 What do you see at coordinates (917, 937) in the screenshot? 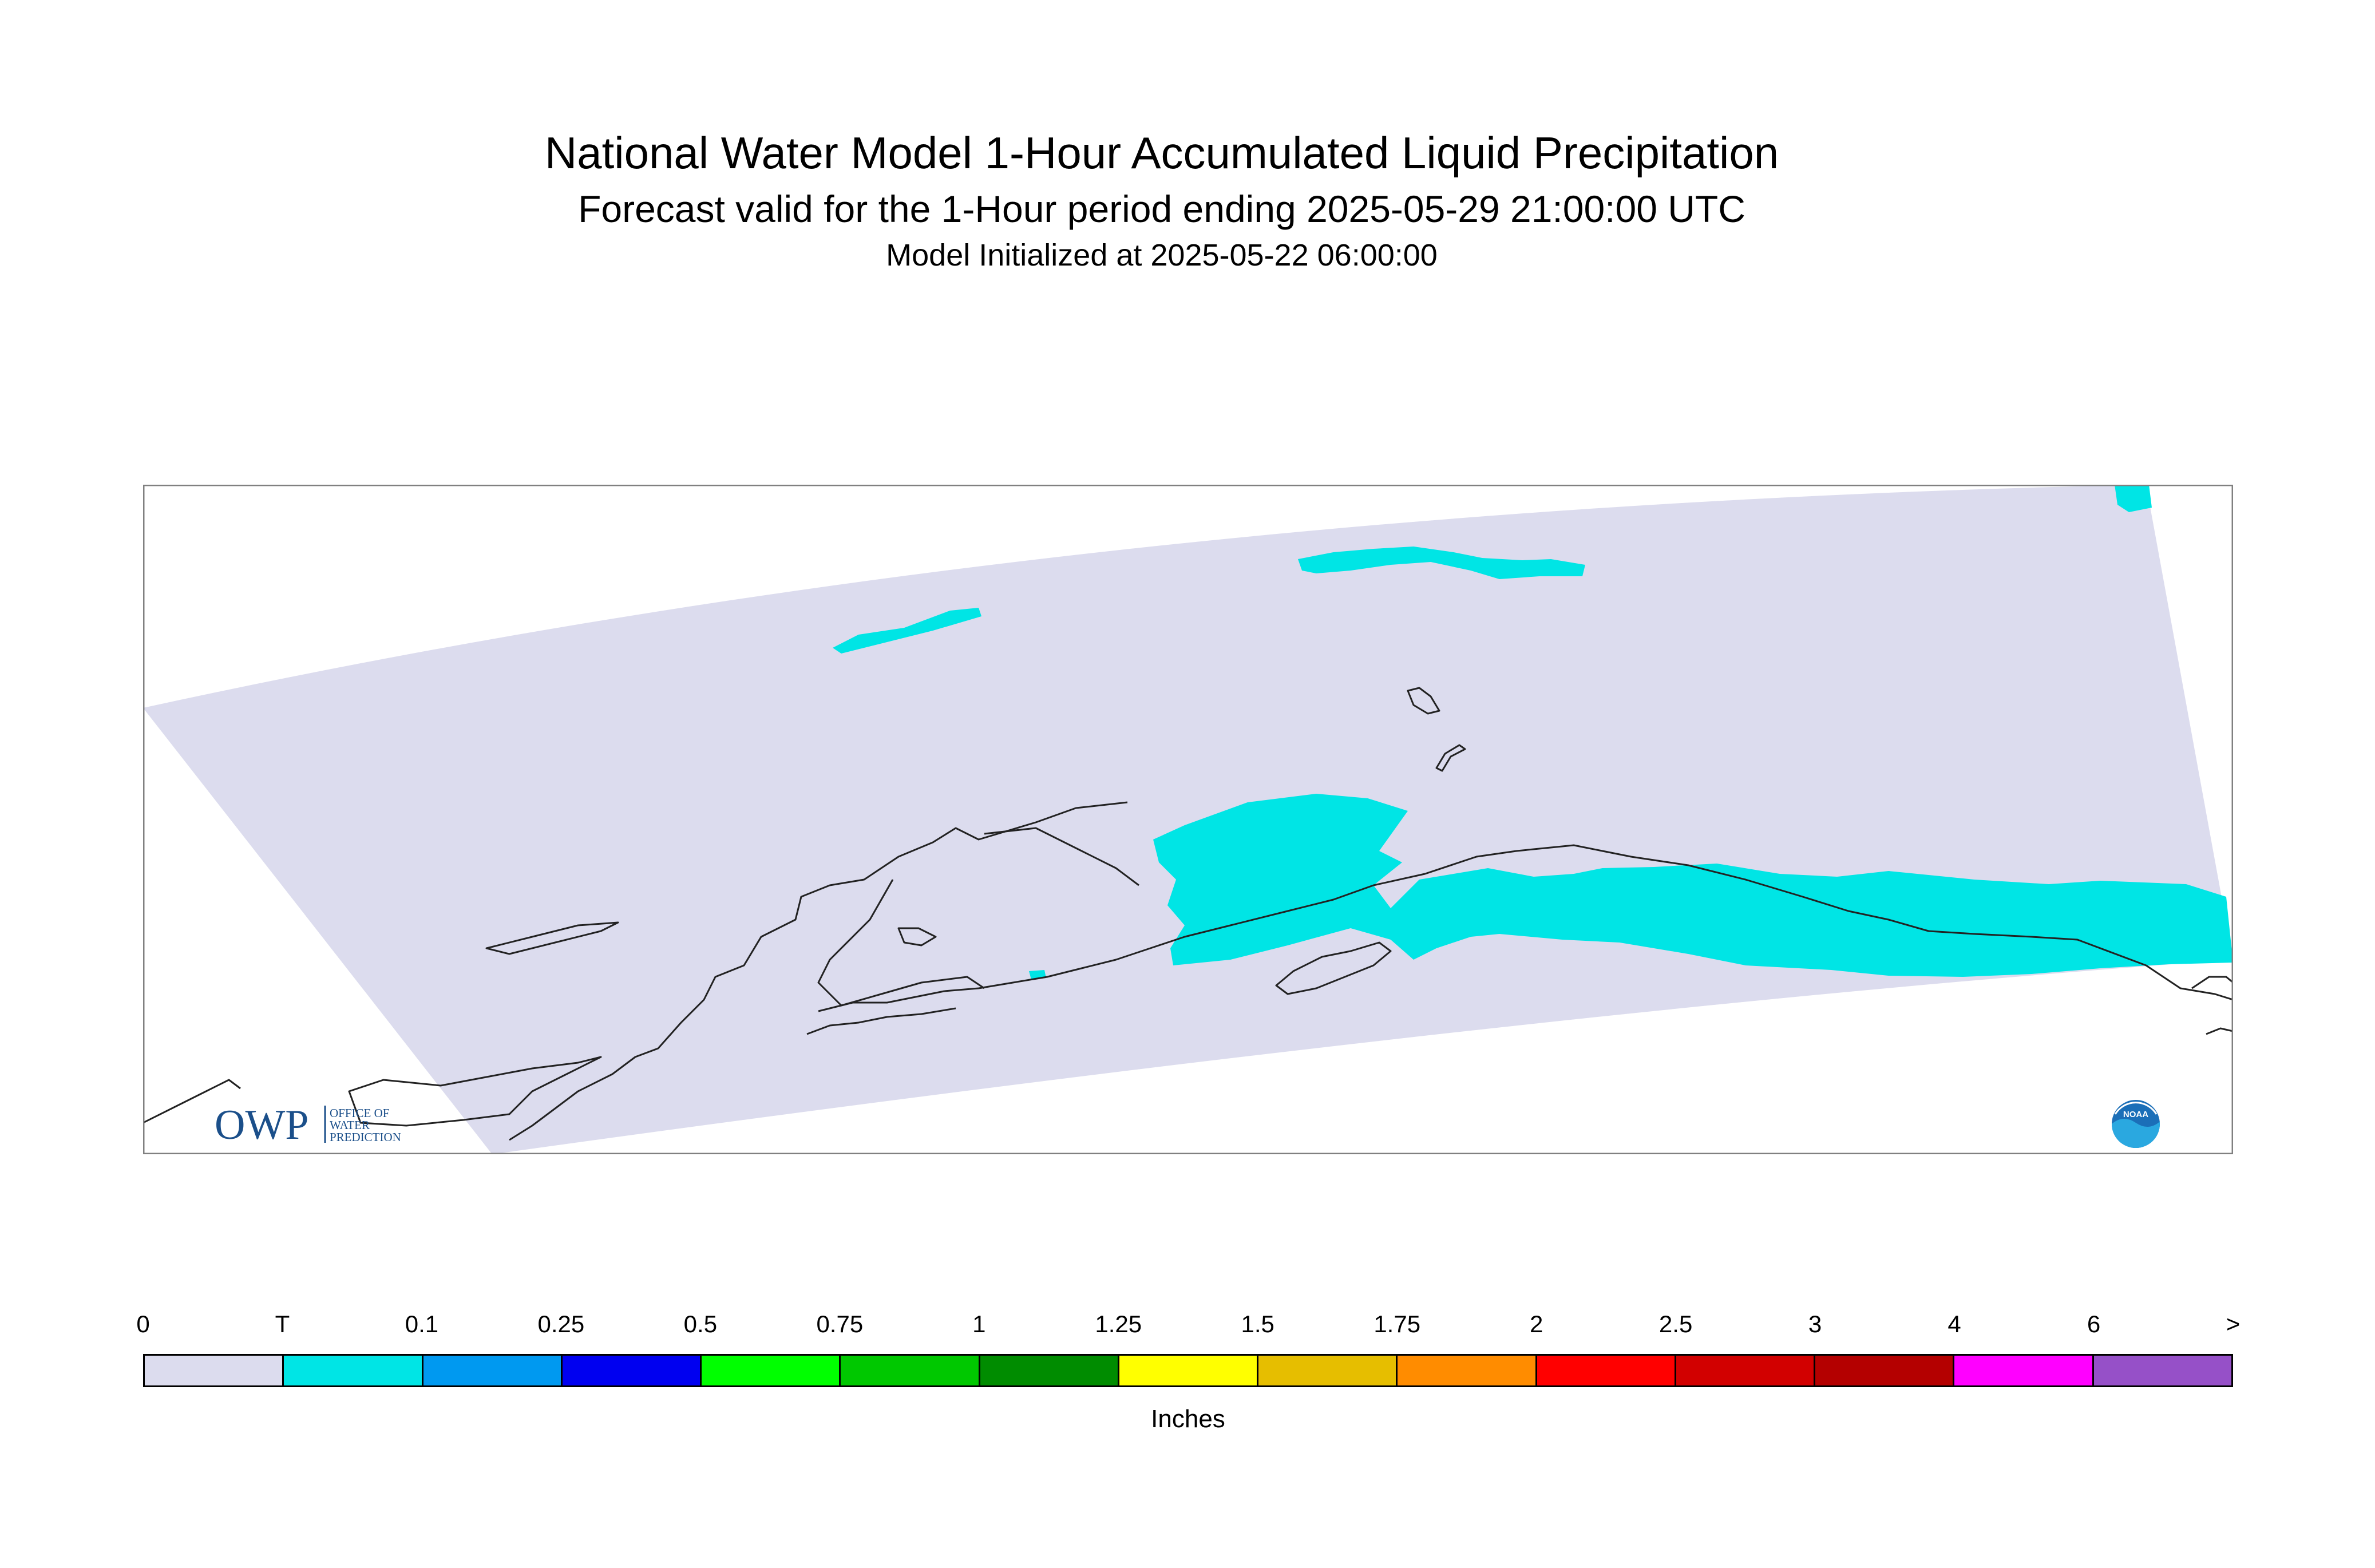
I see `coastline-nunivak-island` at bounding box center [917, 937].